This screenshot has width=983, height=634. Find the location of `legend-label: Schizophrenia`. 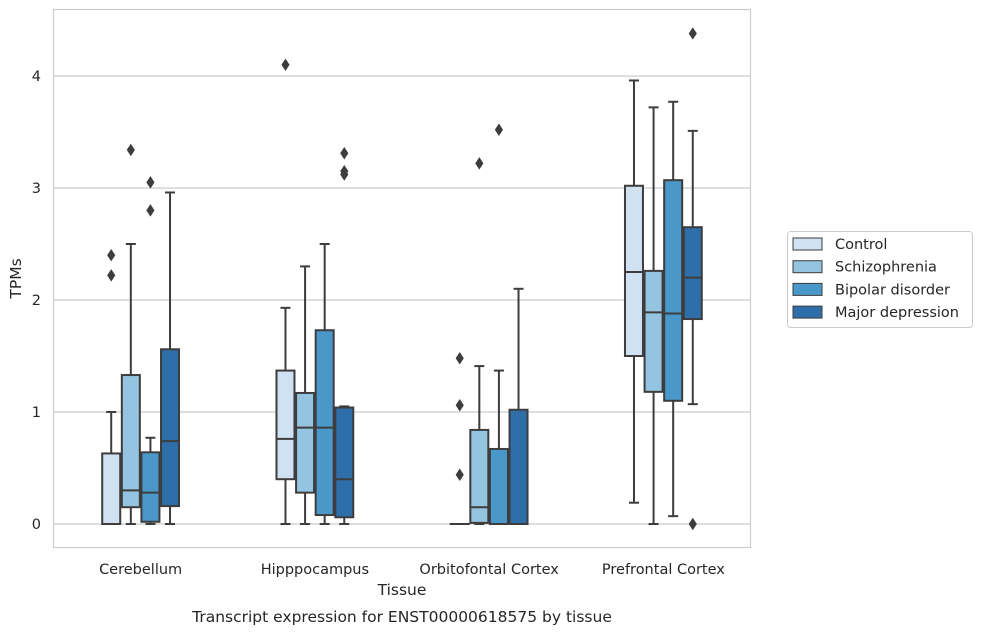

legend-label: Schizophrenia is located at coordinates (886, 268).